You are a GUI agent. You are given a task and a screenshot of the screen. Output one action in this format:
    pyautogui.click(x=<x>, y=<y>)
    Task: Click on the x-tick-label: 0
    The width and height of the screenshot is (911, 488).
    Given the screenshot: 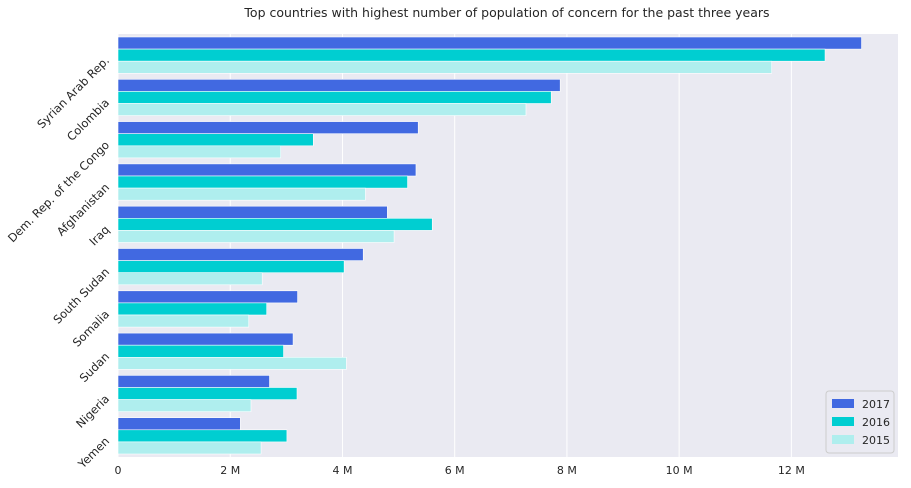 What is the action you would take?
    pyautogui.click(x=118, y=470)
    